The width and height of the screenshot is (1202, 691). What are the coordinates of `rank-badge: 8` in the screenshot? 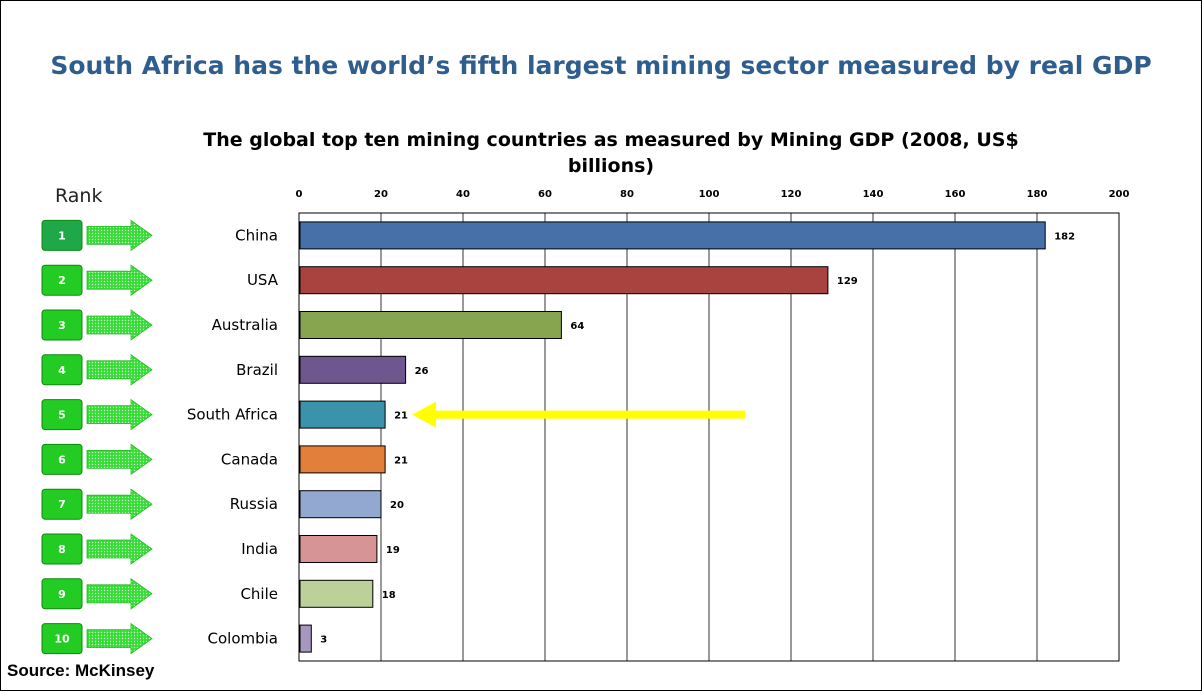 It's located at (97, 549).